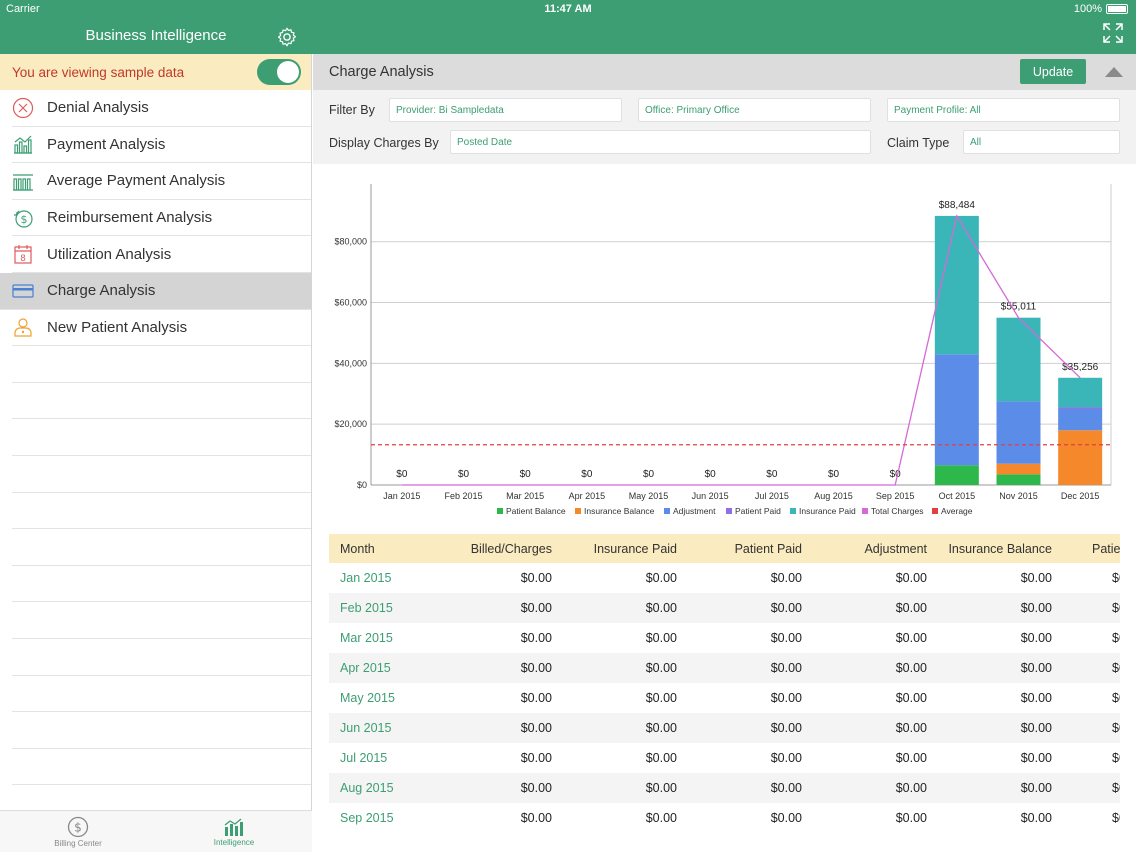 Image resolution: width=1136 pixels, height=852 pixels. I want to click on provider-filter: Provider: Bi Sampledata, so click(505, 110).